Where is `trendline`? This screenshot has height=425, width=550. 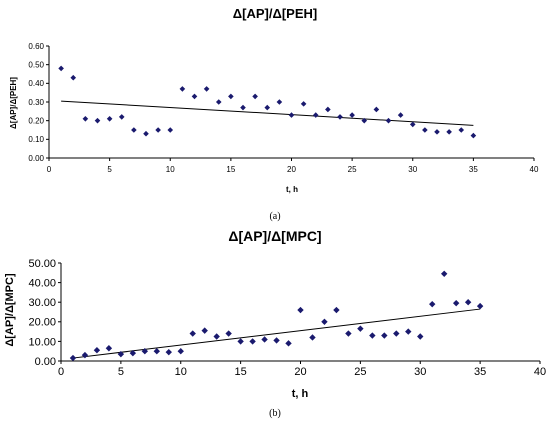
trendline is located at coordinates (276, 333).